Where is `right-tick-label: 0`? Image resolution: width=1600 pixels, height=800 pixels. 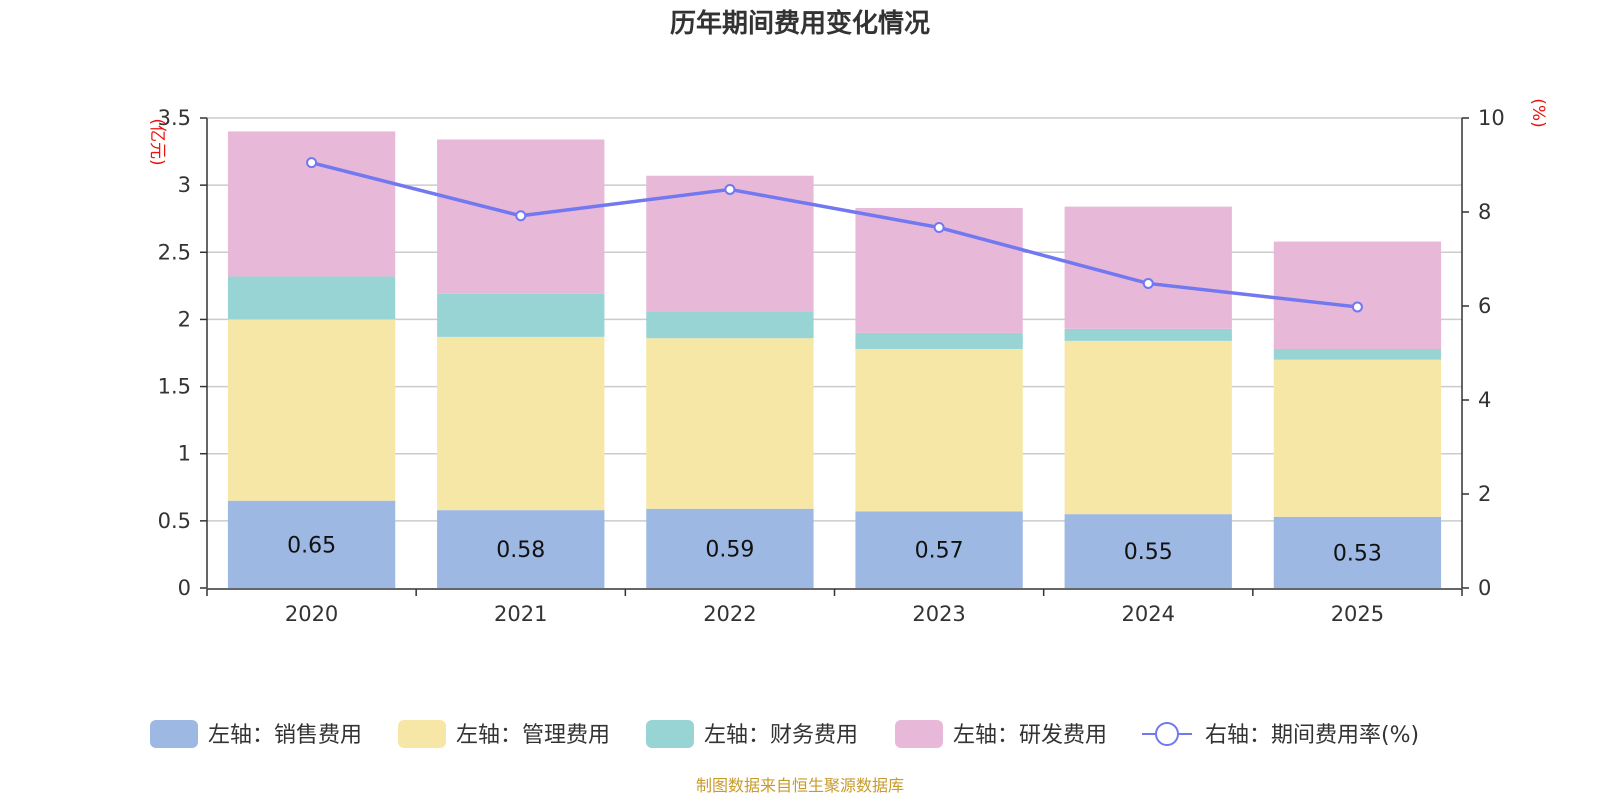 right-tick-label: 0 is located at coordinates (1484, 588).